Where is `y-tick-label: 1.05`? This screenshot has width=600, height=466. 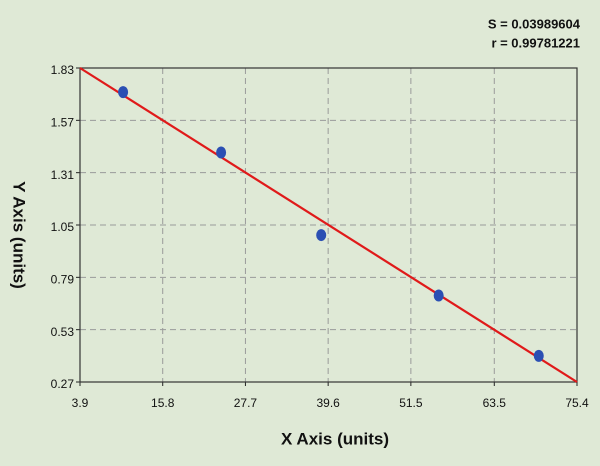 y-tick-label: 1.05 is located at coordinates (63, 227).